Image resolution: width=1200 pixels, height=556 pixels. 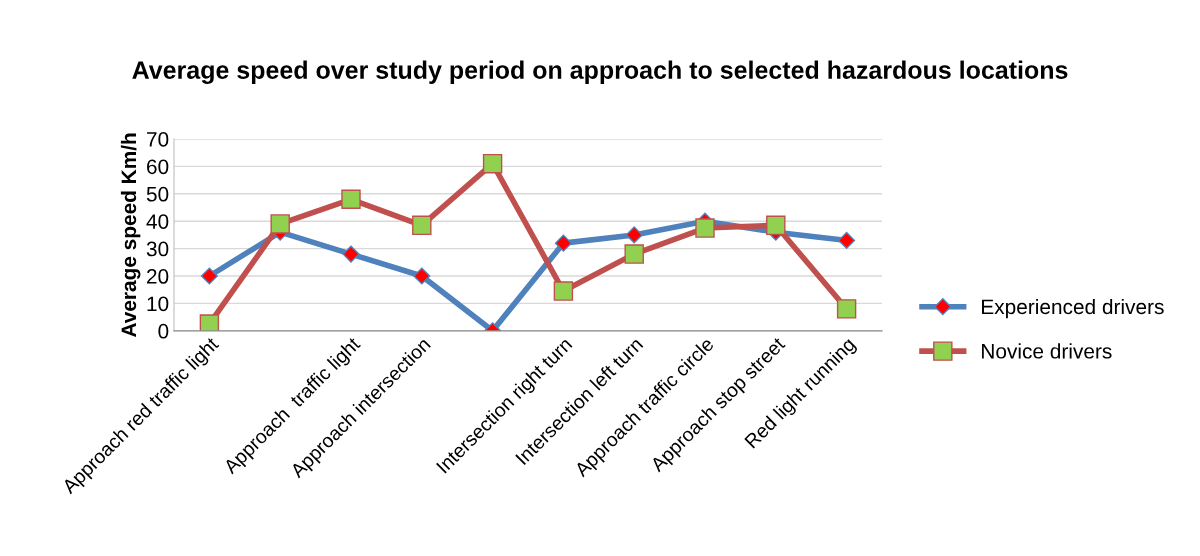 I want to click on y-tick-label: 30, so click(x=157, y=249).